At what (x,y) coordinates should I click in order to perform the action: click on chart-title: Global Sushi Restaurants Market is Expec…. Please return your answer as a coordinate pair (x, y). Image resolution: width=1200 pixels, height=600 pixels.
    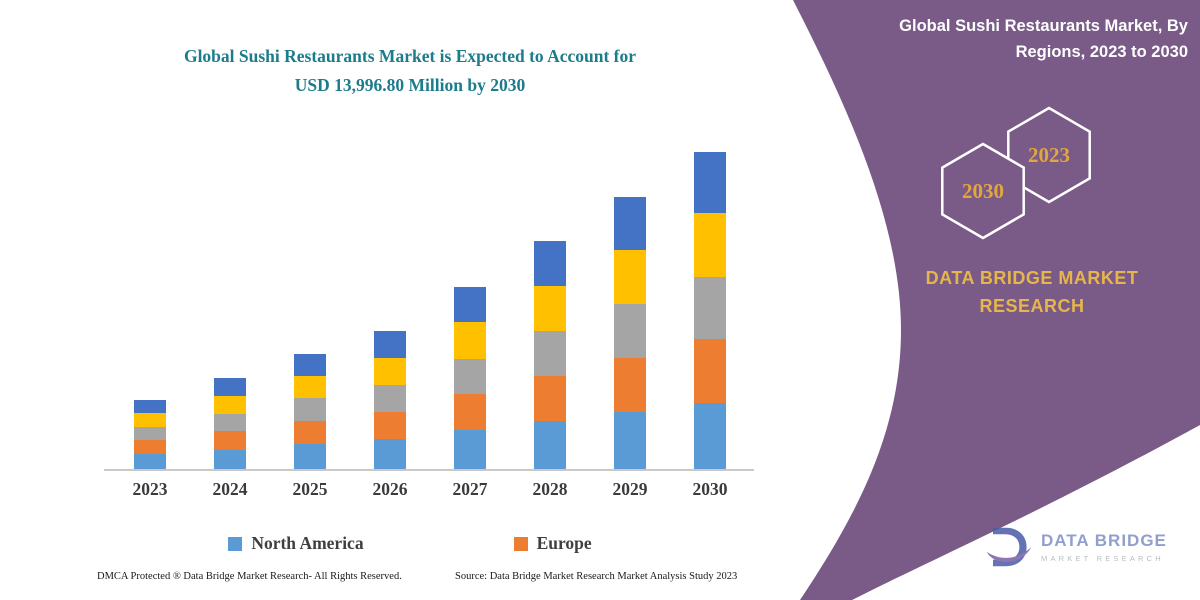
    Looking at the image, I should click on (410, 71).